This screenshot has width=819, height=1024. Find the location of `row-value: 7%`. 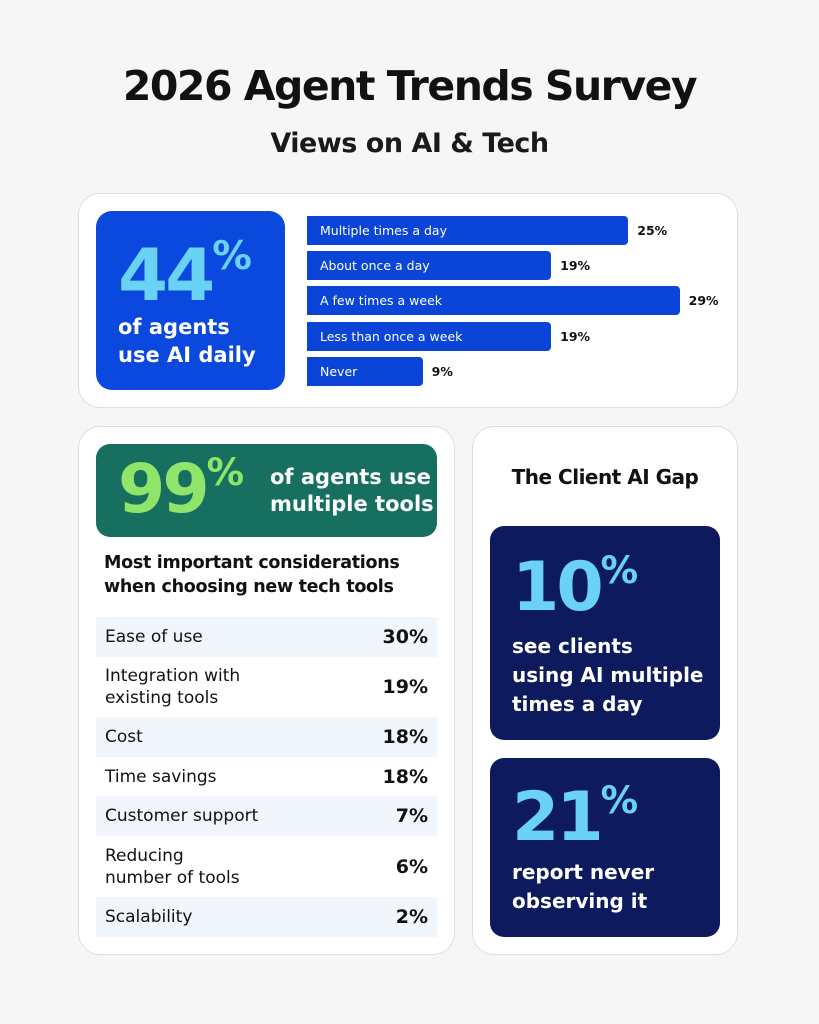

row-value: 7% is located at coordinates (411, 816).